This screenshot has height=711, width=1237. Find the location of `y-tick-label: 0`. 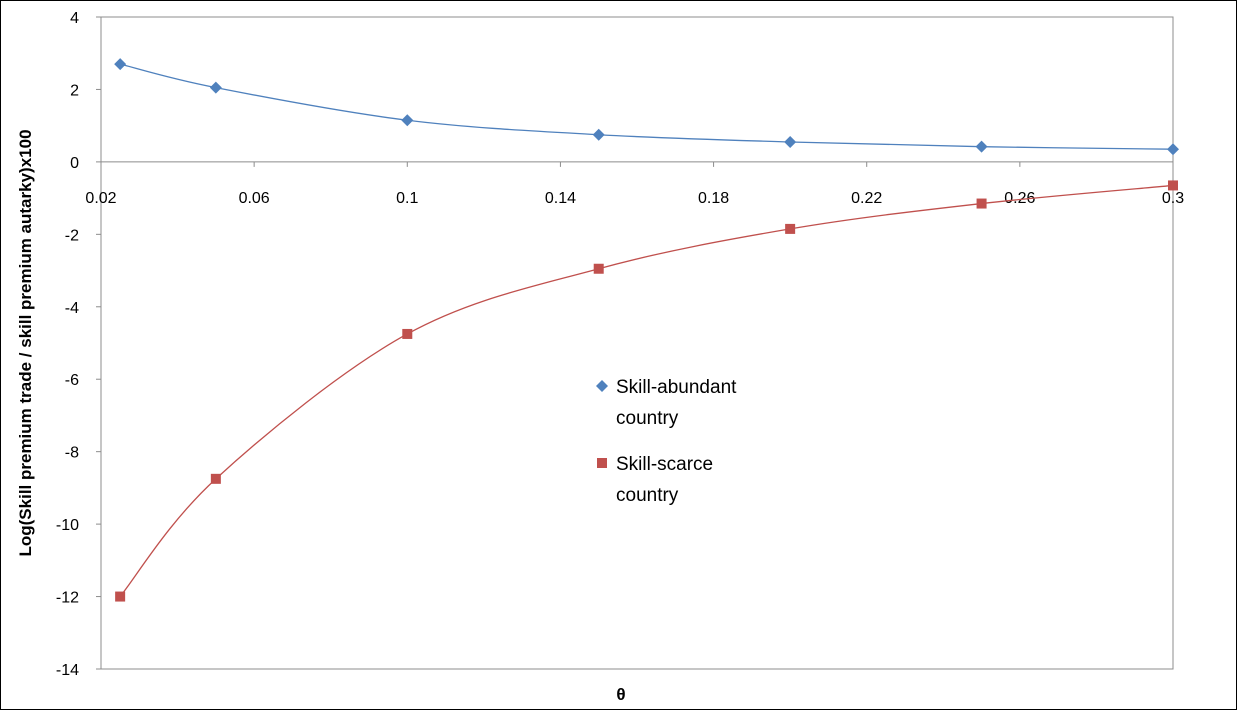

y-tick-label: 0 is located at coordinates (74, 163).